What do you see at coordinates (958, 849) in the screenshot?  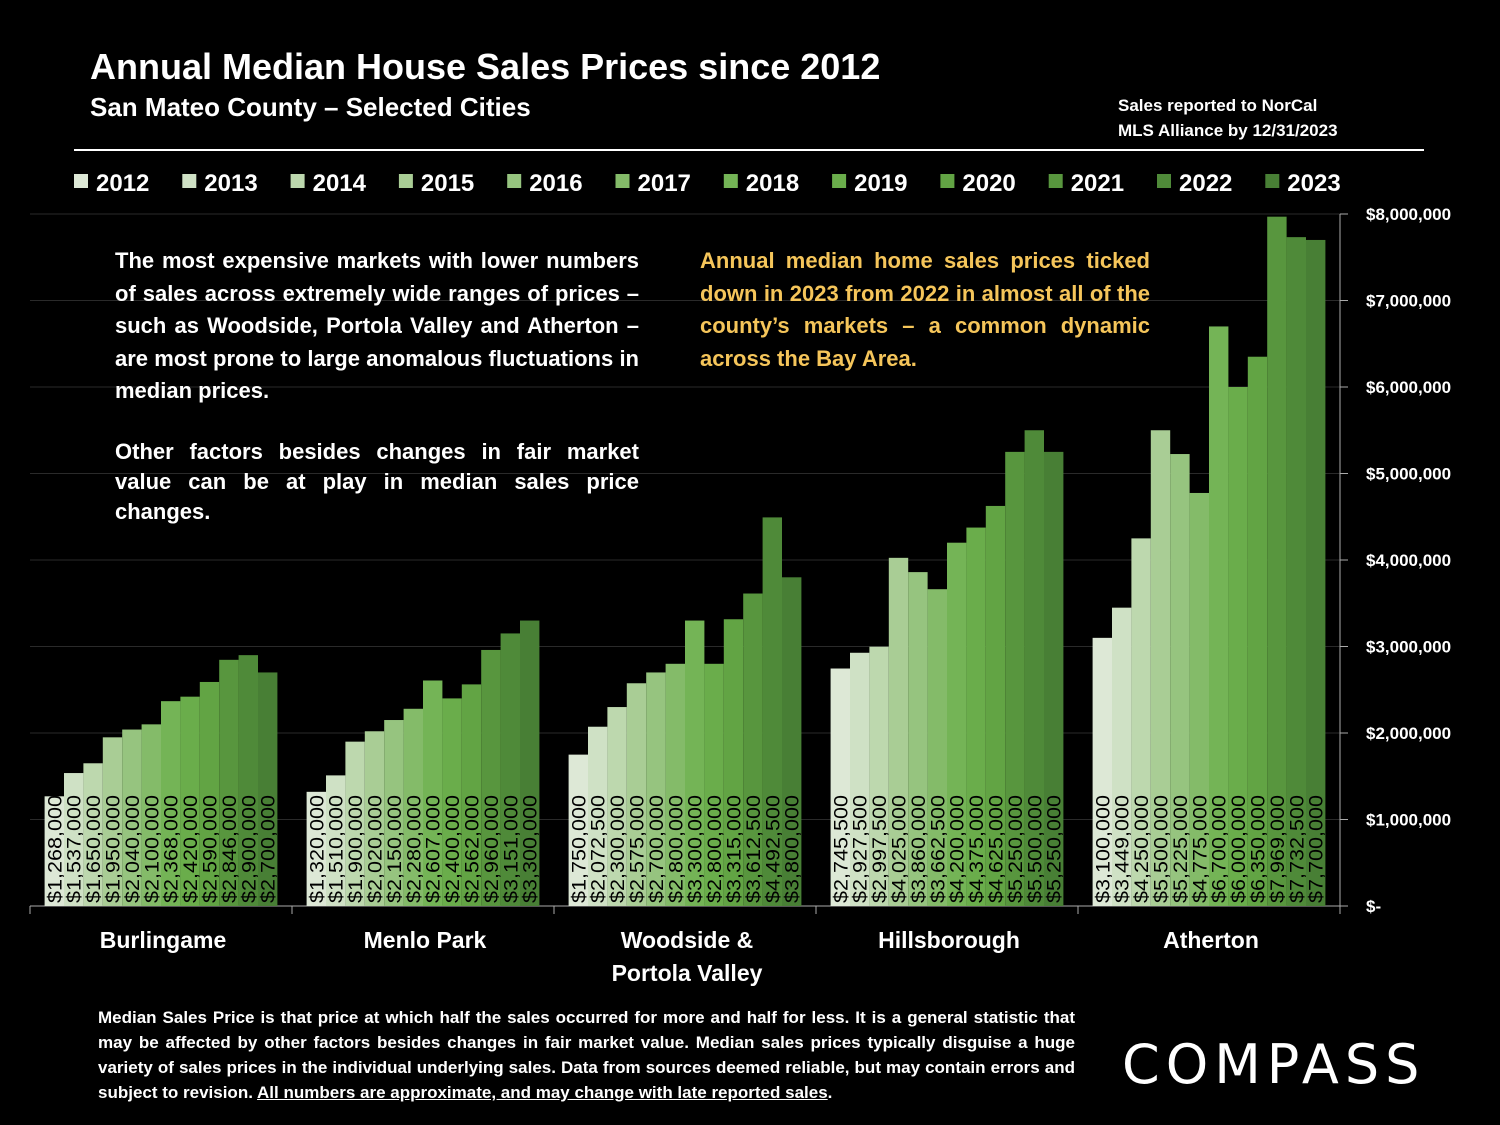 I see `bar-value-label: $4,200,000` at bounding box center [958, 849].